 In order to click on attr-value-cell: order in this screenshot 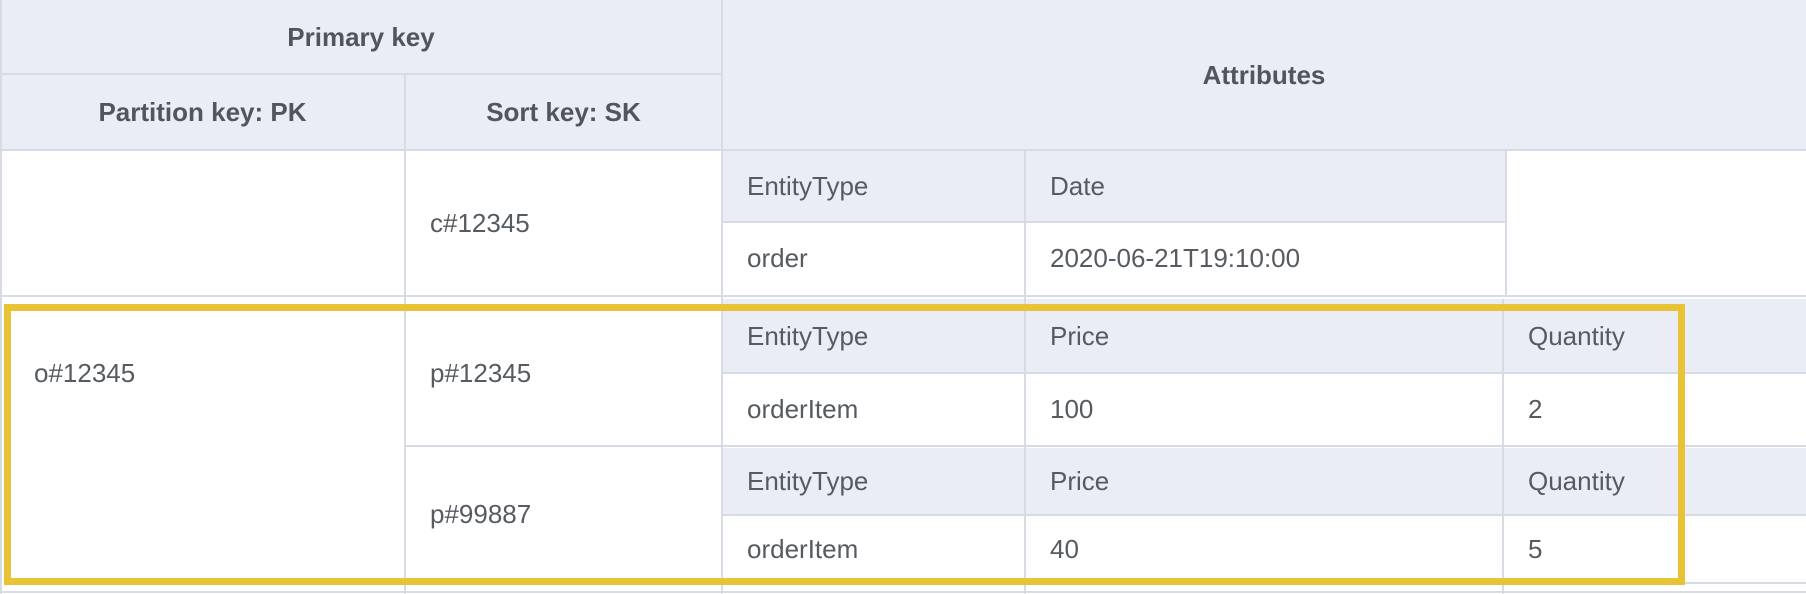, I will do `click(777, 258)`.